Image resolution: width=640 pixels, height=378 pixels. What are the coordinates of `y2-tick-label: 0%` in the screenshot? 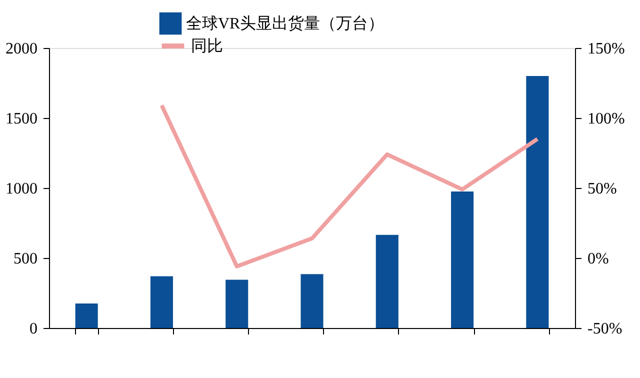 It's located at (598, 259).